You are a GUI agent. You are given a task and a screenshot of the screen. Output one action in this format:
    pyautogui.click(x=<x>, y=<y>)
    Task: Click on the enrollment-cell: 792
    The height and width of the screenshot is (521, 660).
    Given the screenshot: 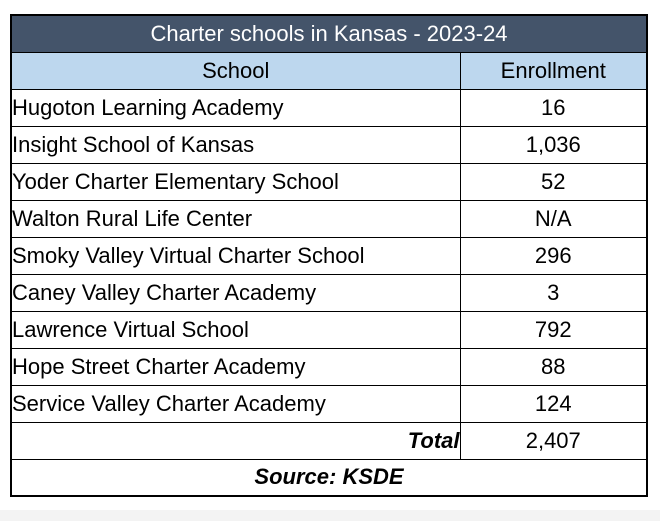 What is the action you would take?
    pyautogui.click(x=553, y=329)
    